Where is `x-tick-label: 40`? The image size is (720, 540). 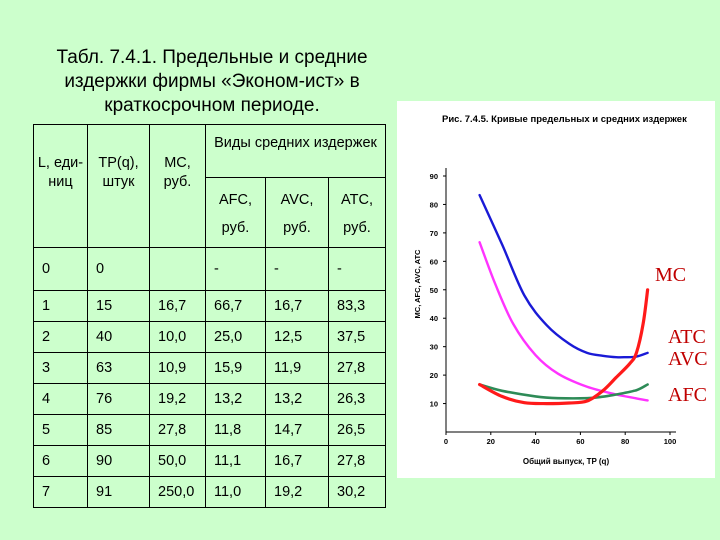
x-tick-label: 40 is located at coordinates (535, 441).